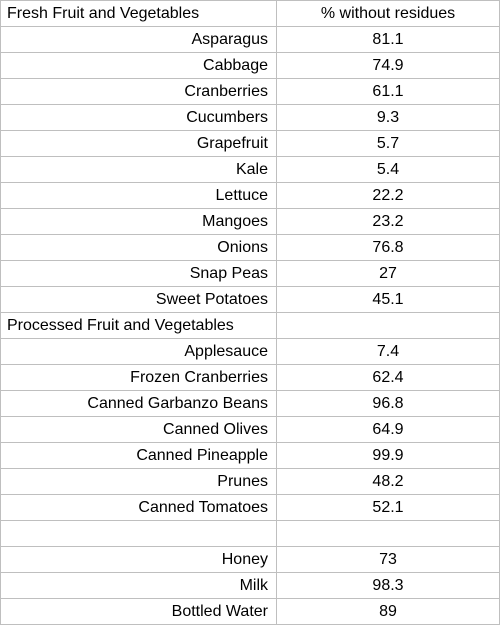  What do you see at coordinates (388, 377) in the screenshot?
I see `item-value: 62.4` at bounding box center [388, 377].